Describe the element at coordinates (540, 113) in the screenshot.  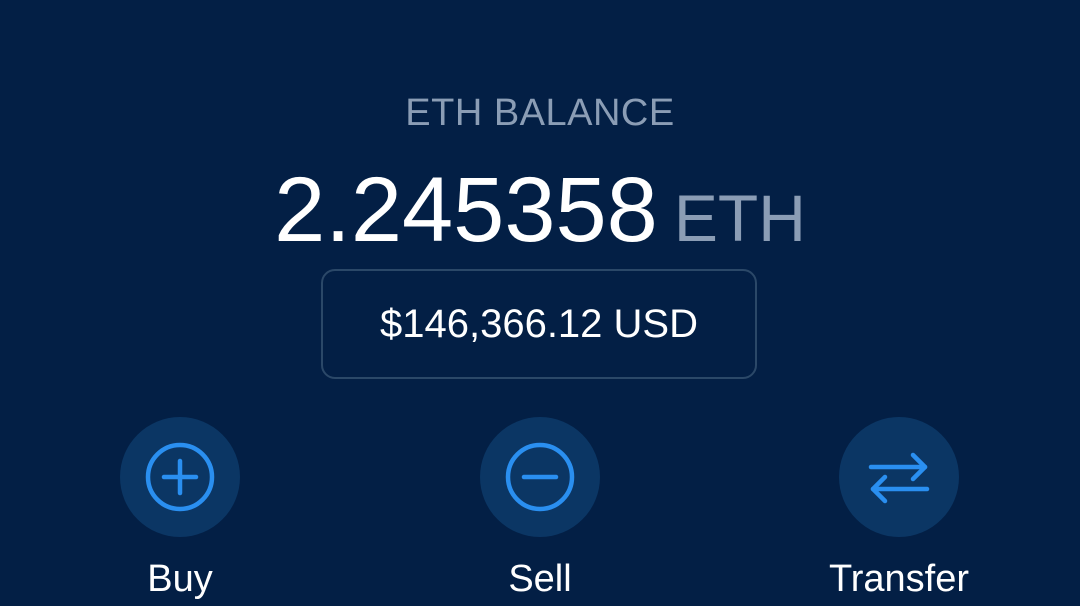
I see `balance-label: ETH BALANCE` at that location.